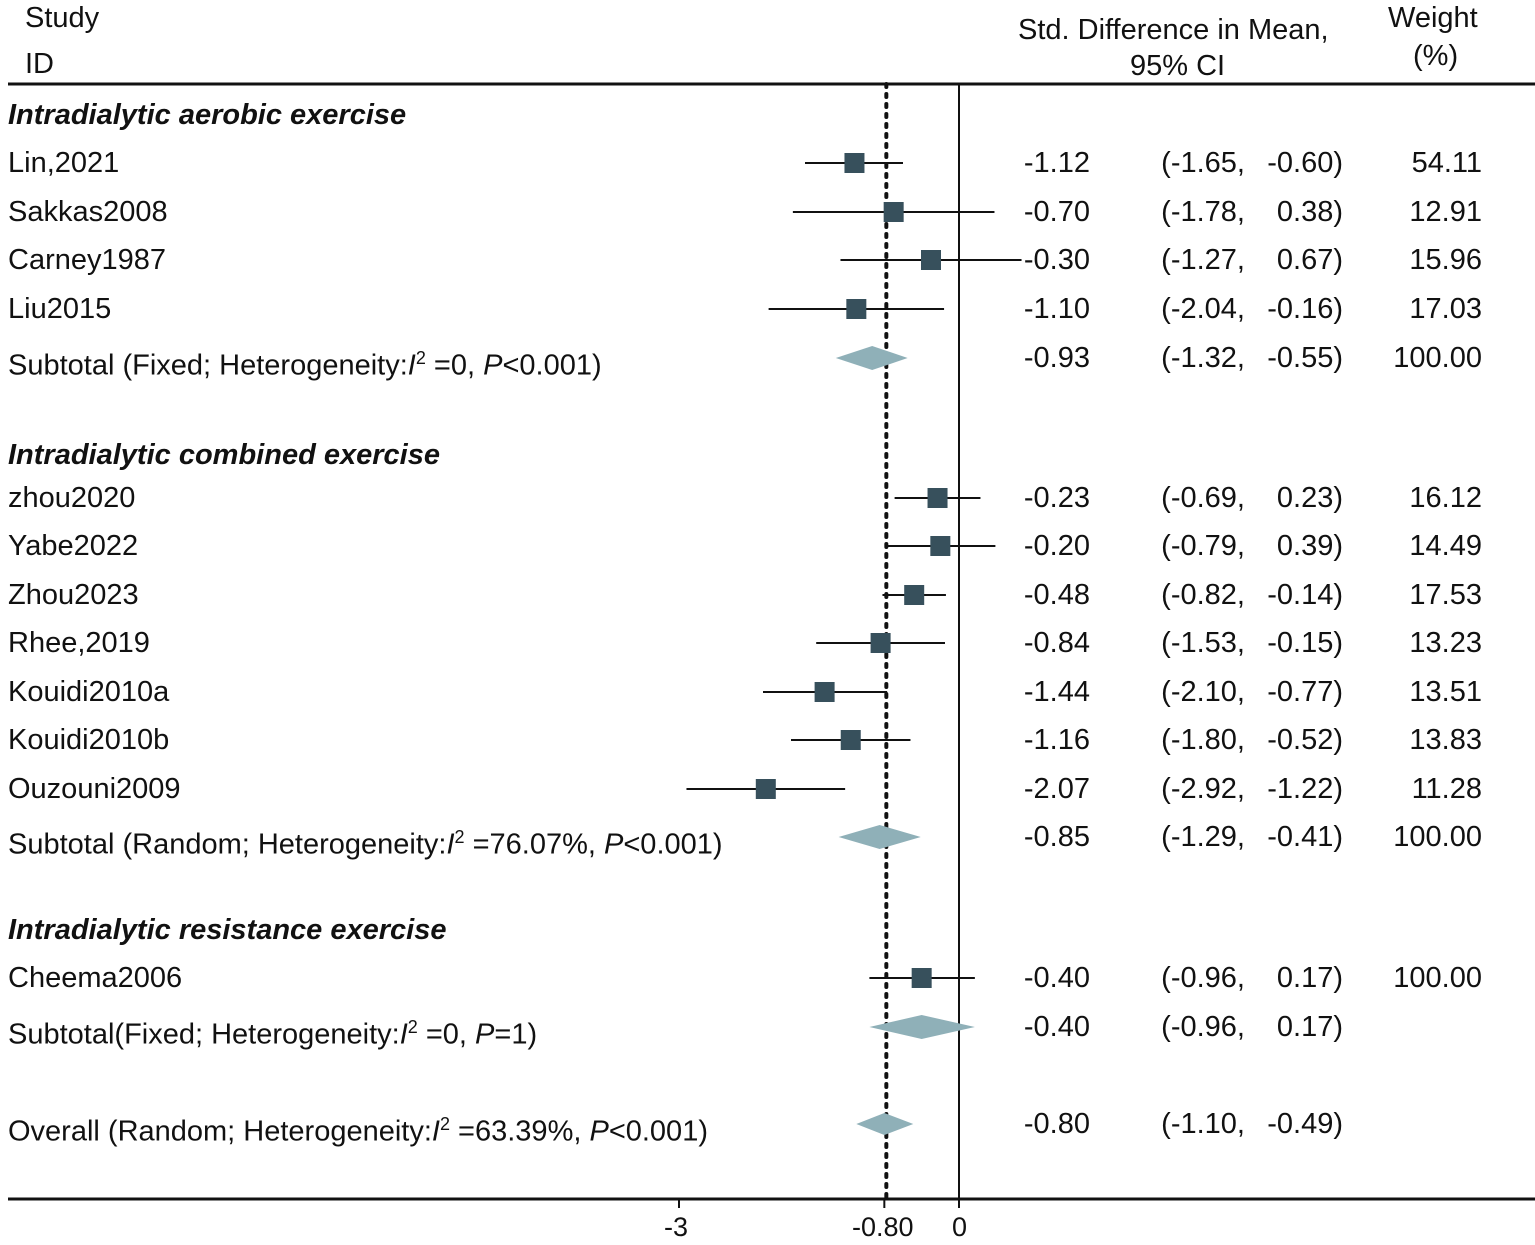 The height and width of the screenshot is (1245, 1535). I want to click on weight-value: 13.83, so click(1445, 740).